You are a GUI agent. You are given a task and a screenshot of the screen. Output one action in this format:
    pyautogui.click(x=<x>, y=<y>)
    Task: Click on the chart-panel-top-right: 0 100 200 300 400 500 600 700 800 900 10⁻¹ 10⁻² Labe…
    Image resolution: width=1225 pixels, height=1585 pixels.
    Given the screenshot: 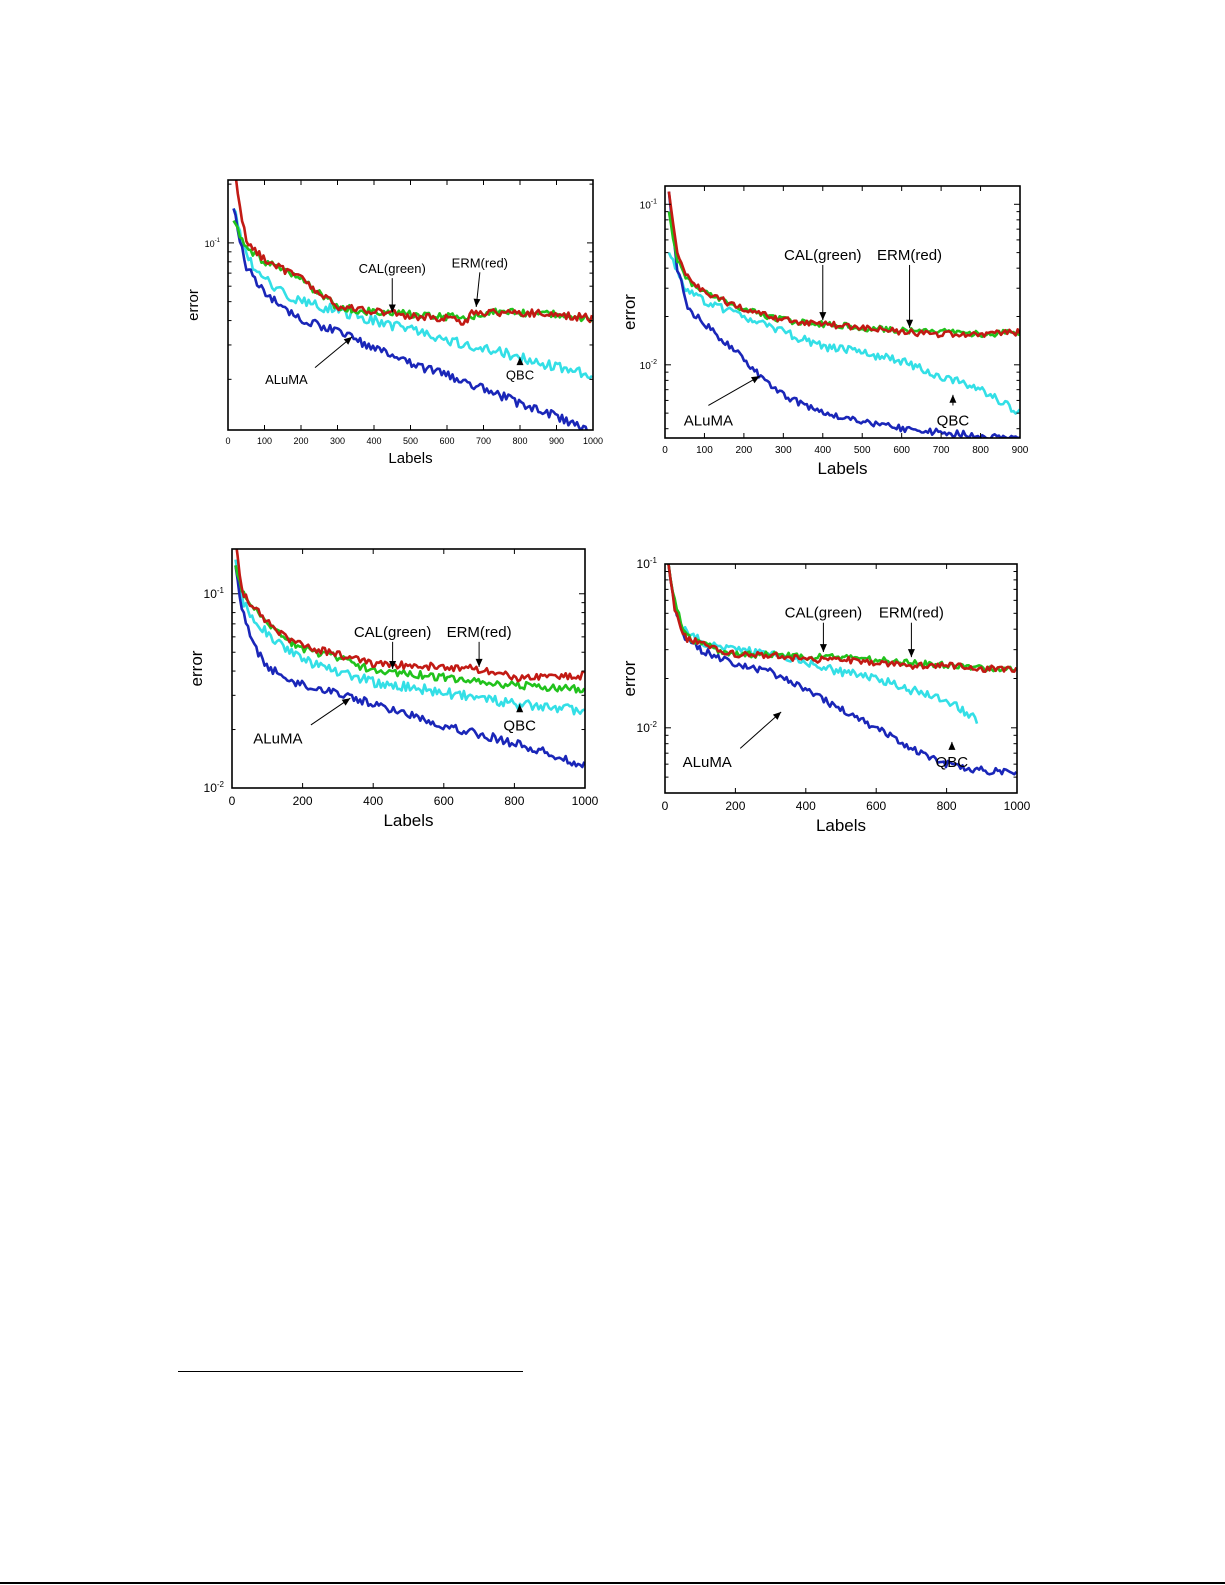 What is the action you would take?
    pyautogui.click(x=824, y=331)
    